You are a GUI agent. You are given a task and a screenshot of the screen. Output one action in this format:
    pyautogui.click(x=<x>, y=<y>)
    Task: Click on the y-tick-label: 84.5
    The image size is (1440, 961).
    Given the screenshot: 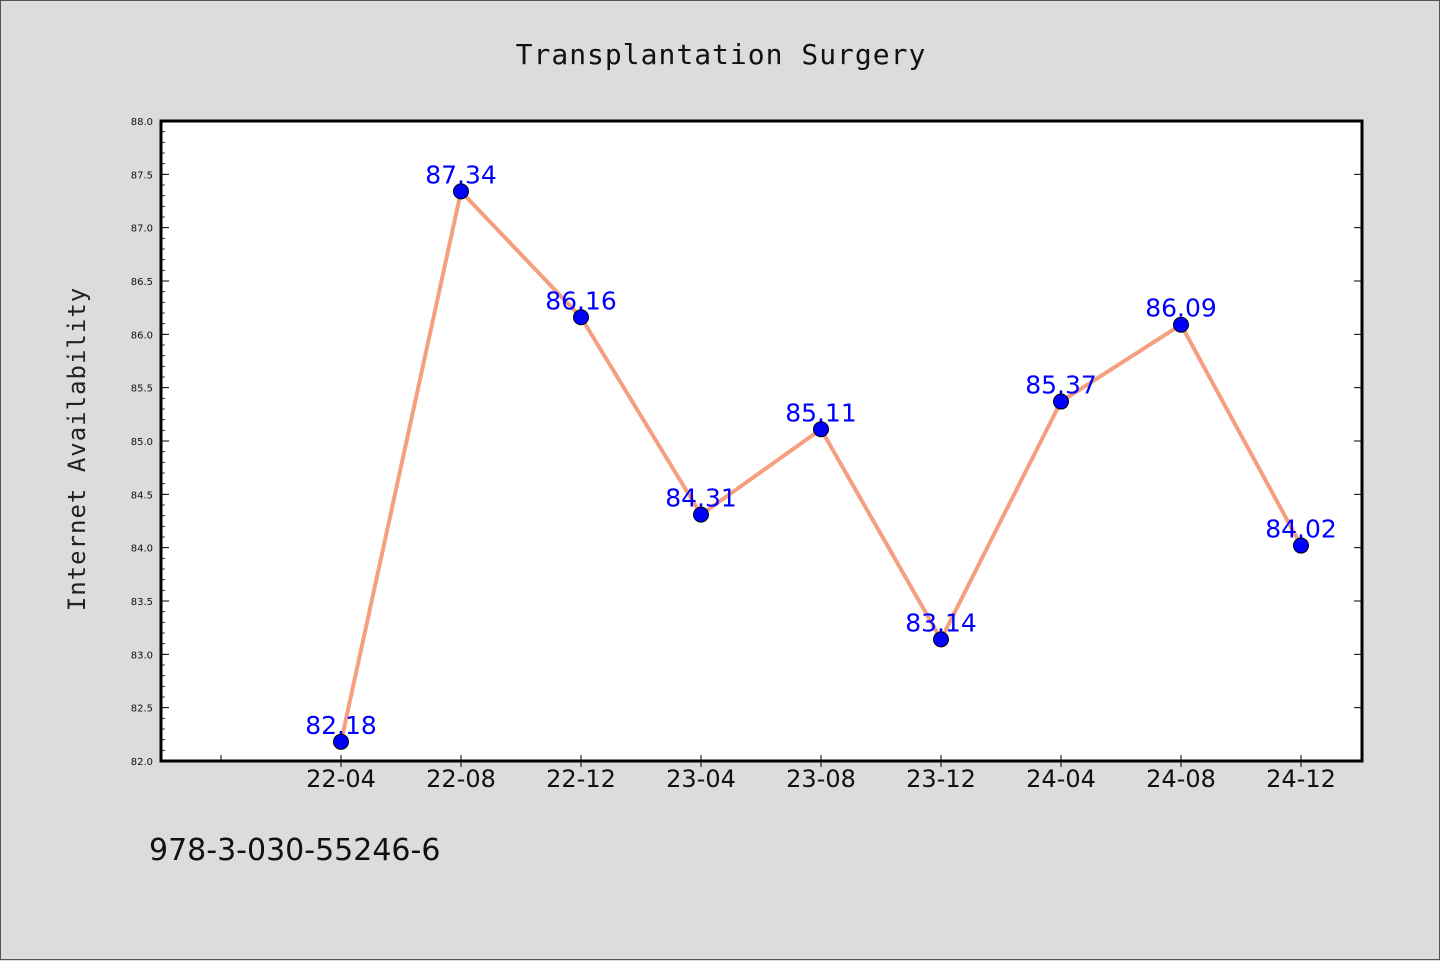 What is the action you would take?
    pyautogui.click(x=142, y=495)
    